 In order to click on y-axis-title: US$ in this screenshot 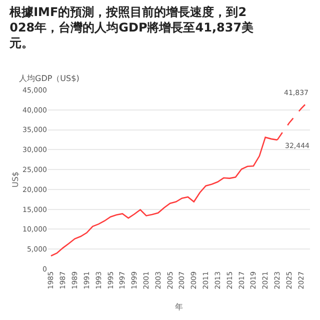, I will do `click(15, 179)`.